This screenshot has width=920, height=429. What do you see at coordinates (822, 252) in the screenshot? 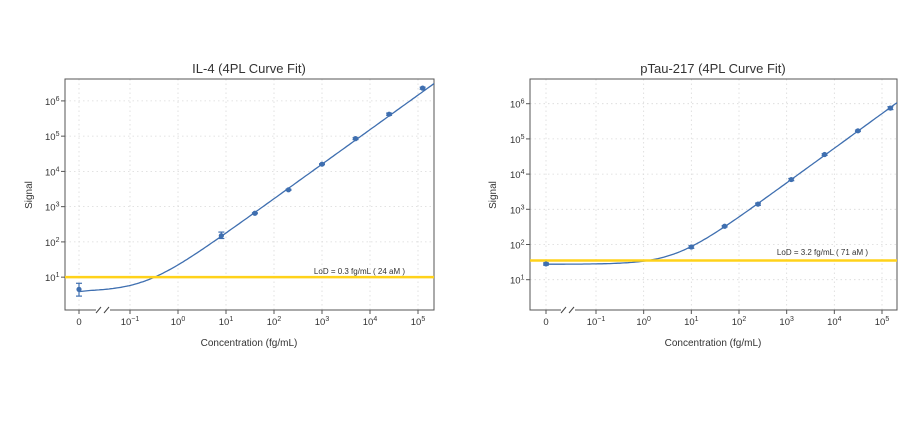
I see `lod-label: LoD = 3.2 fg/mL ( 71 aM )` at bounding box center [822, 252].